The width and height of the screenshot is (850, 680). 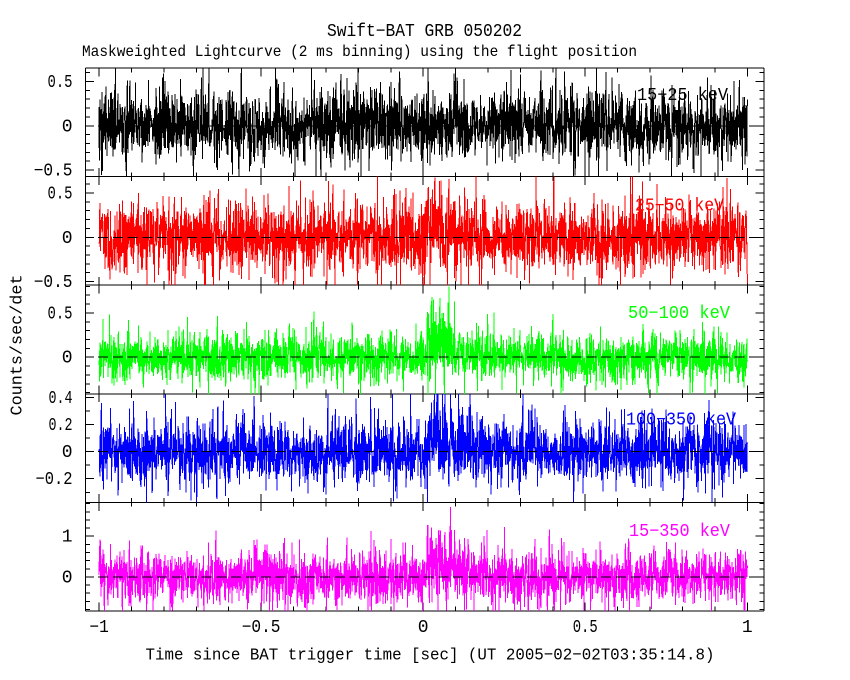 I want to click on svg-text: −0.2, so click(x=54, y=480).